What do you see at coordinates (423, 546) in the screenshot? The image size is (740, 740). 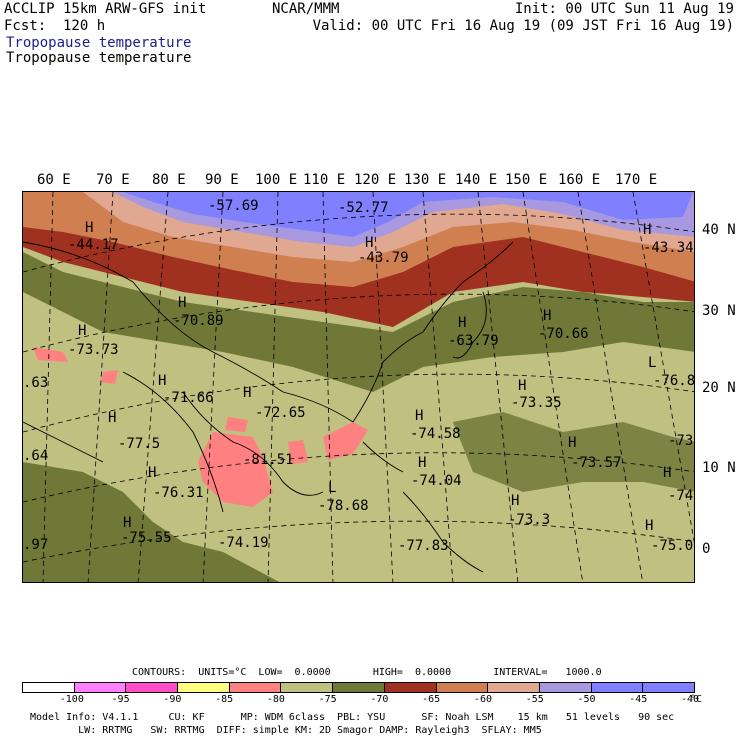 I see `extremum-value: -77.83` at bounding box center [423, 546].